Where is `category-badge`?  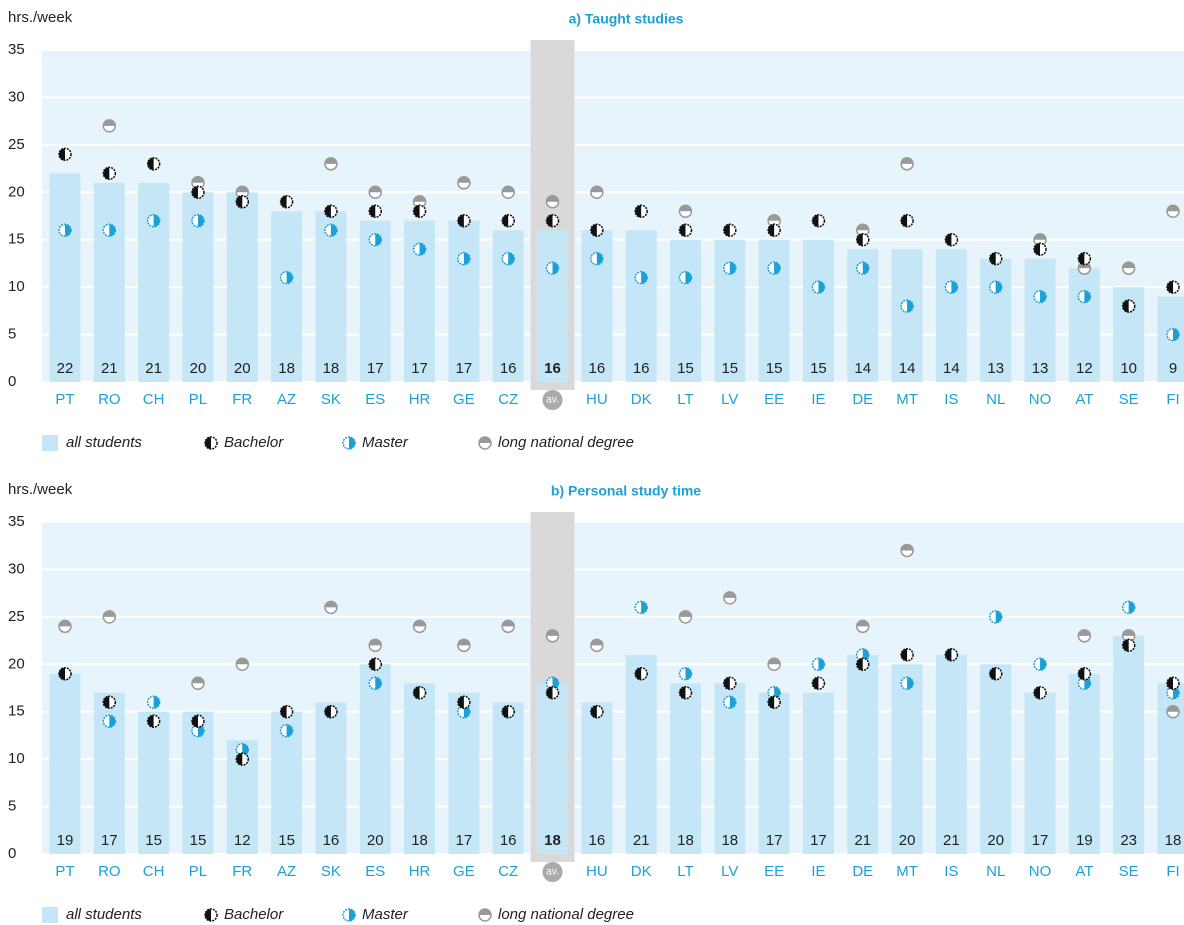
category-badge is located at coordinates (552, 872).